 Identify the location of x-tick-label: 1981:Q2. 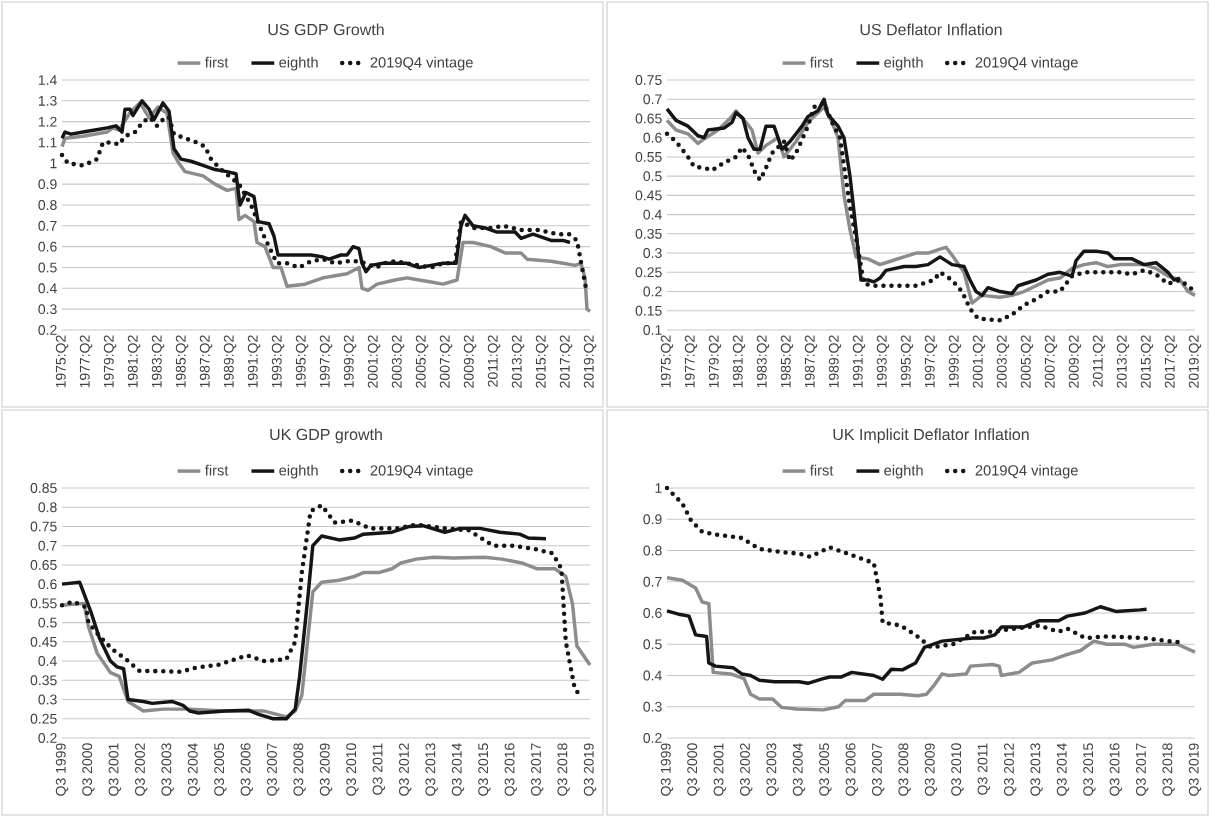
(134, 361).